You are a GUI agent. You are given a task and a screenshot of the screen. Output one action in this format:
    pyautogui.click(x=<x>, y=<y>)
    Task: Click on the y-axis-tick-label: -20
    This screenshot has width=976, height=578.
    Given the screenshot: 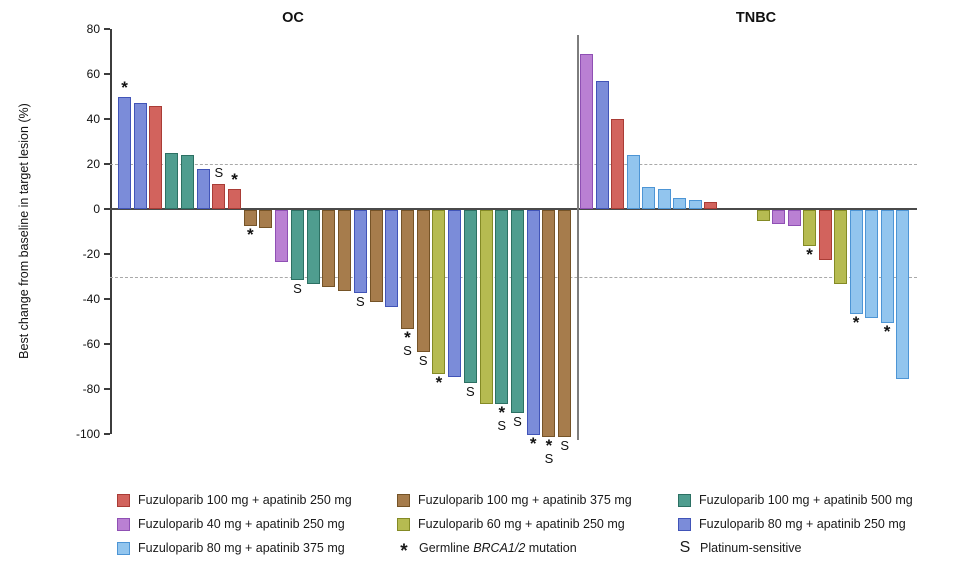 What is the action you would take?
    pyautogui.click(x=91, y=254)
    